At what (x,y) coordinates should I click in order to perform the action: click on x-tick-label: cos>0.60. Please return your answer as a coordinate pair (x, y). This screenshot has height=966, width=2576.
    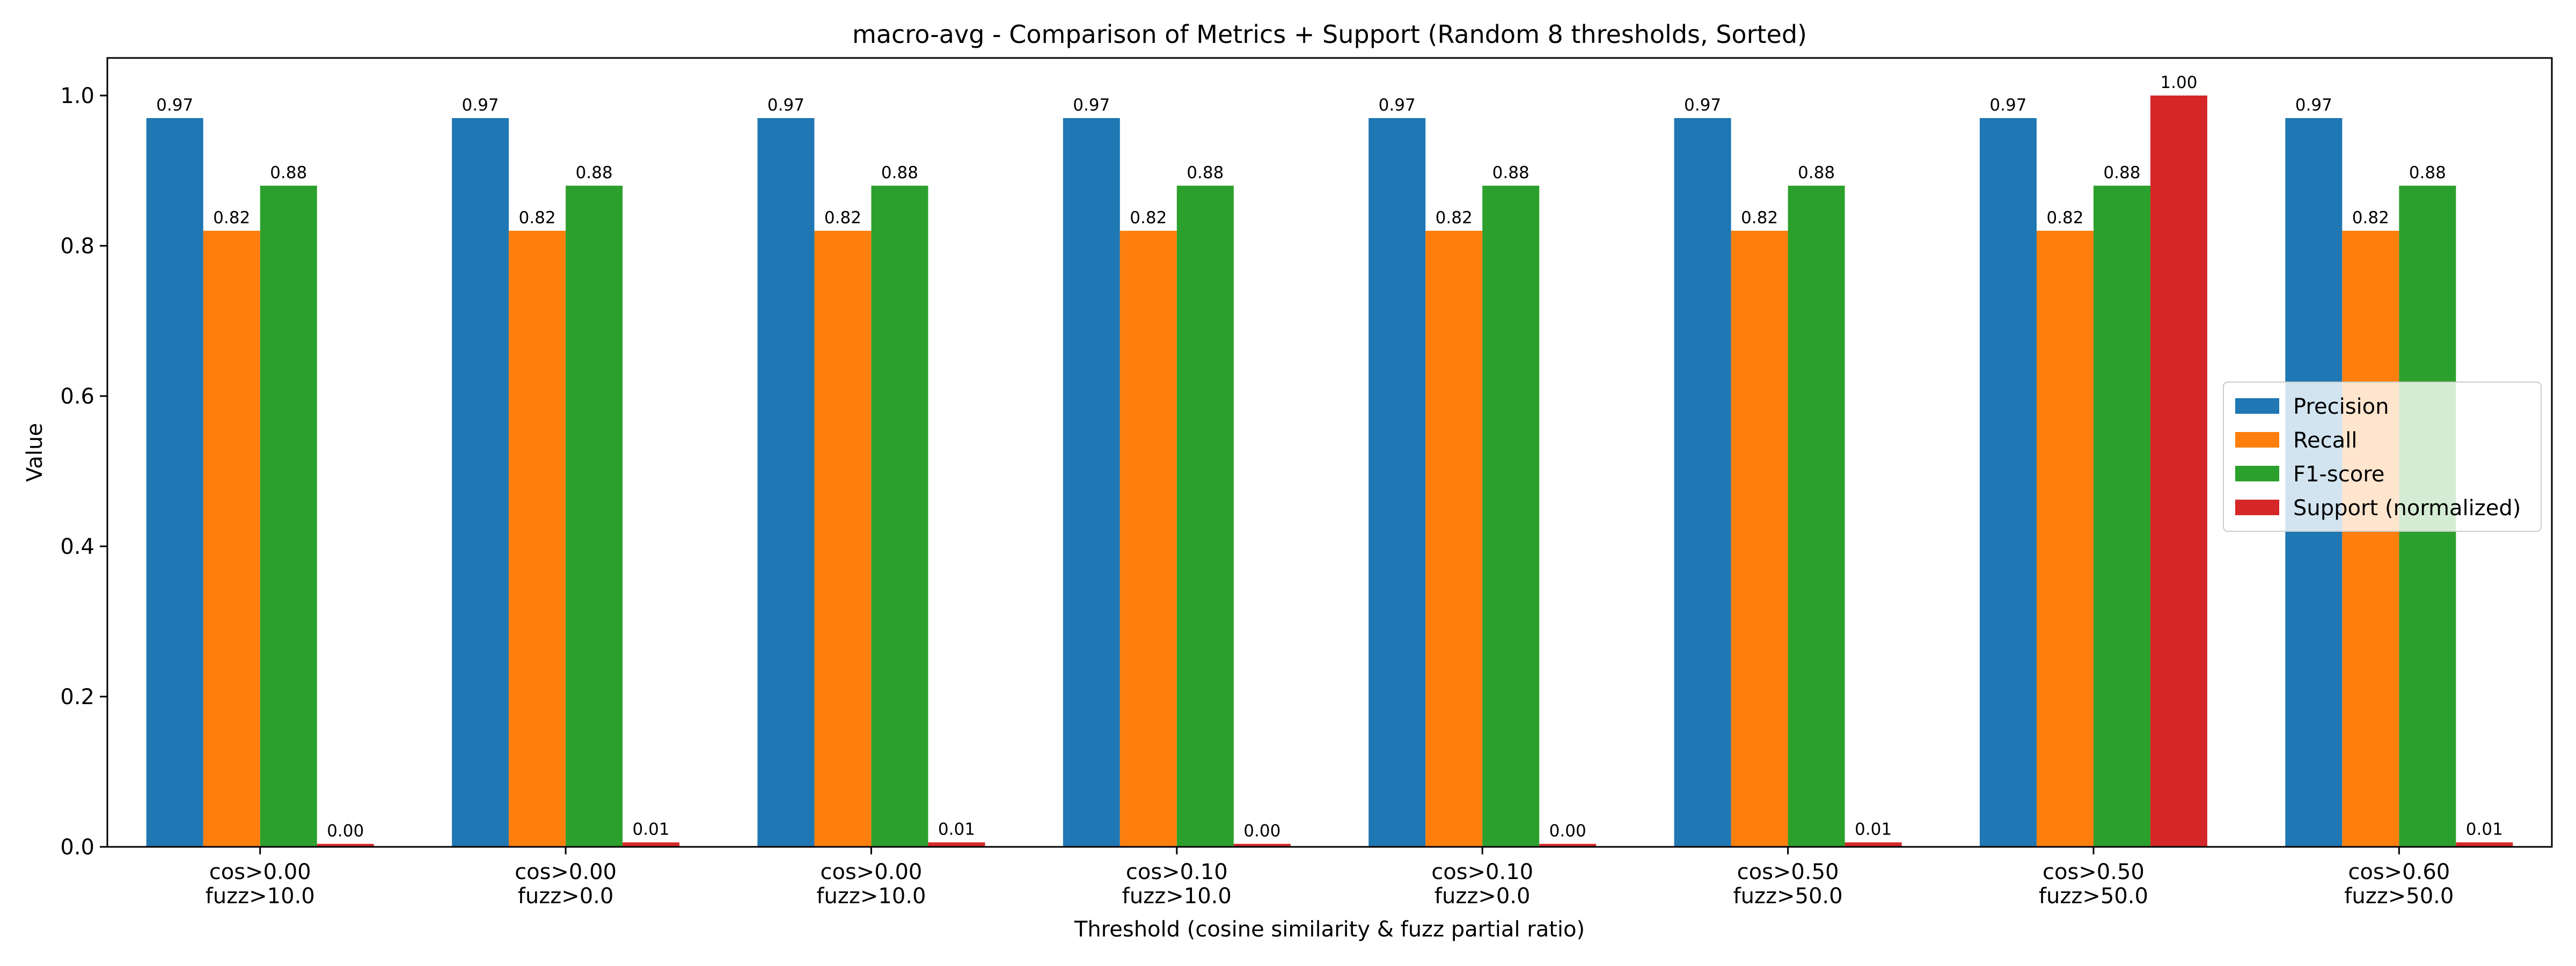
    Looking at the image, I should click on (2399, 872).